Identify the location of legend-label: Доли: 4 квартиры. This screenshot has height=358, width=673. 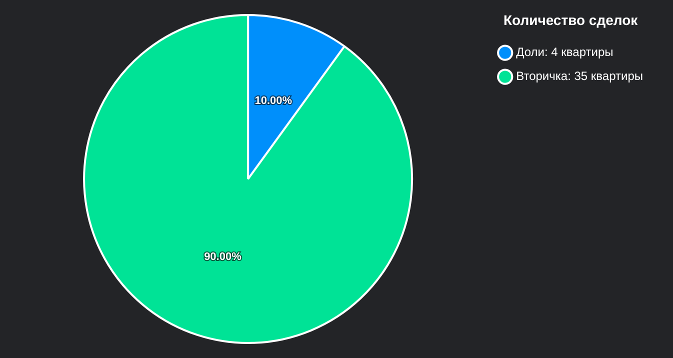
(565, 52).